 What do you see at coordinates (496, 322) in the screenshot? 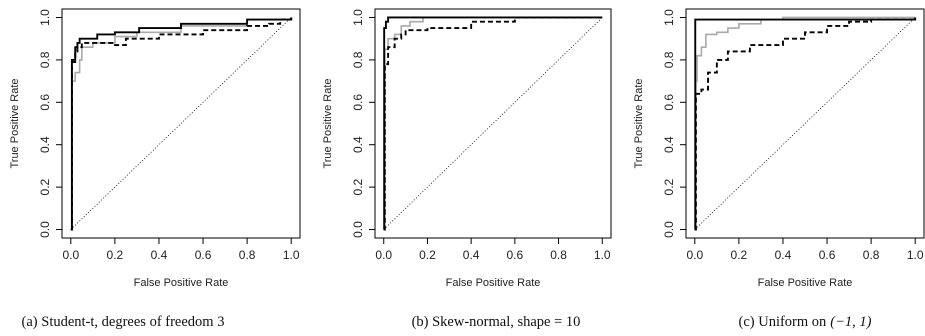
I see `panel-caption: (b) Skew-normal, shape = 10` at bounding box center [496, 322].